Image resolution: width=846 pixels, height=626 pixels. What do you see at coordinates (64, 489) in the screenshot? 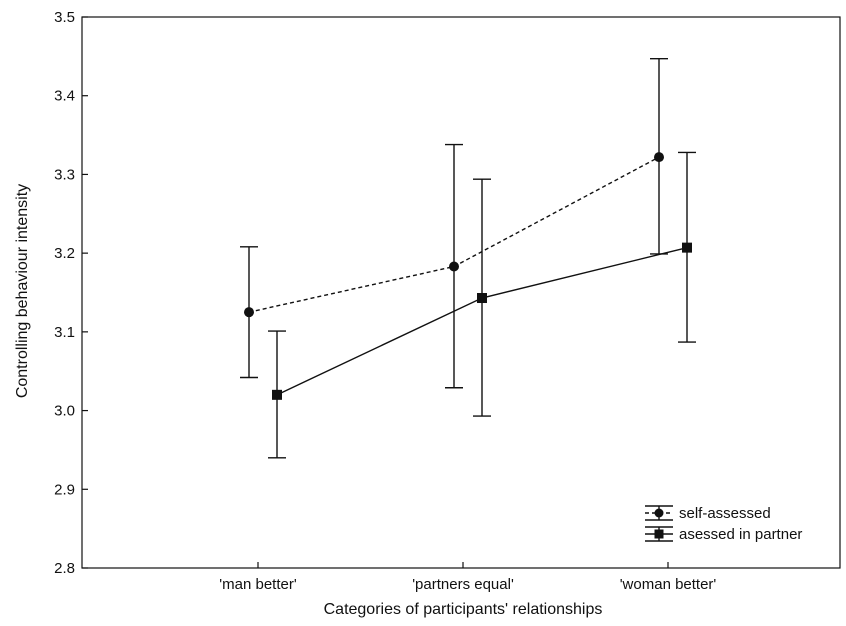
I see `y-tick-label: 2.9` at bounding box center [64, 489].